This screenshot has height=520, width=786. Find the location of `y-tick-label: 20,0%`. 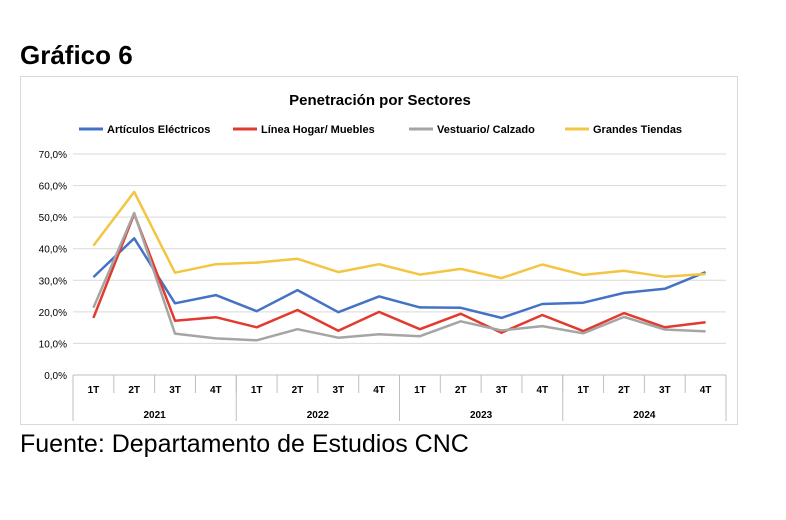

y-tick-label: 20,0% is located at coordinates (53, 313).